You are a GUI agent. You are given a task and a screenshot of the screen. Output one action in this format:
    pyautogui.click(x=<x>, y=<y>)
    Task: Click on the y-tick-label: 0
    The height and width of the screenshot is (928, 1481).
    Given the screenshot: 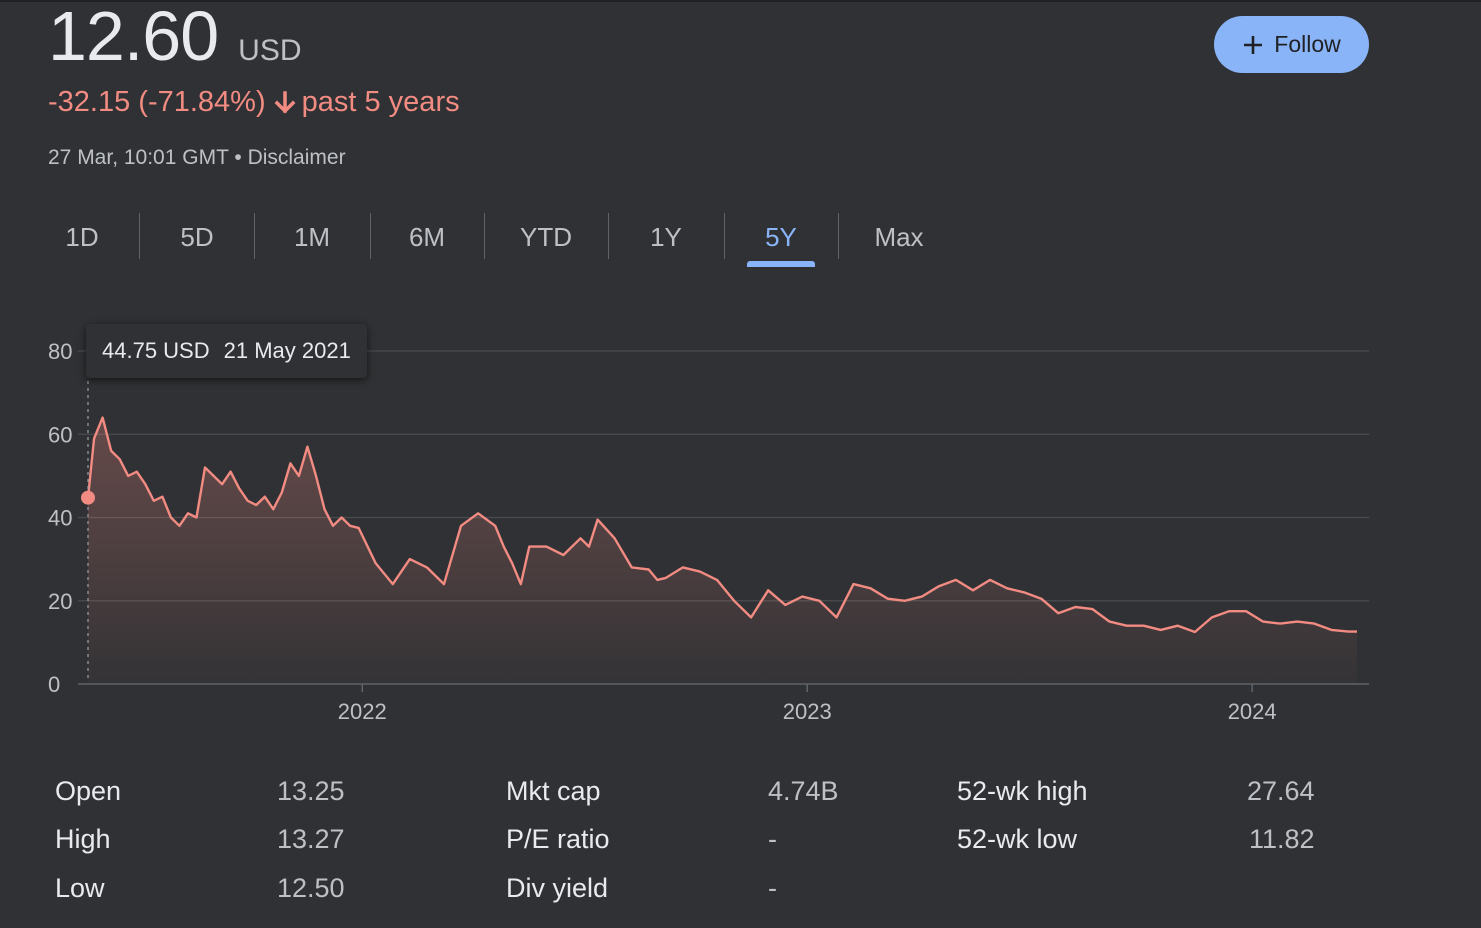 What is the action you would take?
    pyautogui.click(x=54, y=684)
    